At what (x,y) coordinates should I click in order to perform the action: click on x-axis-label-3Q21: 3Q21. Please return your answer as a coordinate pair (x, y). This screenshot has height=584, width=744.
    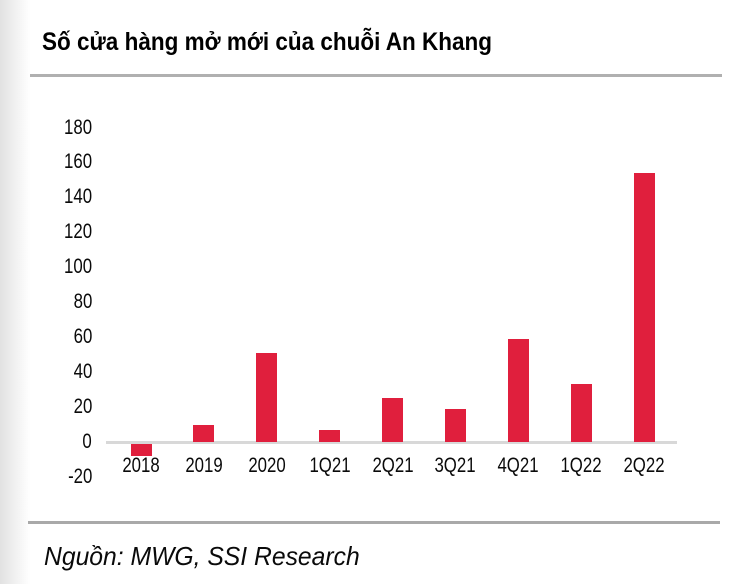
    Looking at the image, I should click on (455, 465).